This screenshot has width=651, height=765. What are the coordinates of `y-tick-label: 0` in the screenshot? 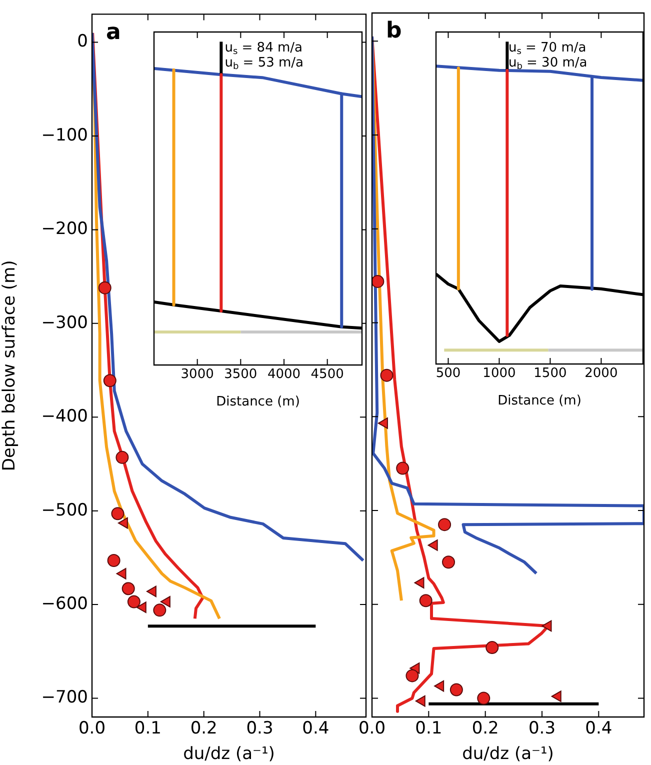 It's located at (82, 42).